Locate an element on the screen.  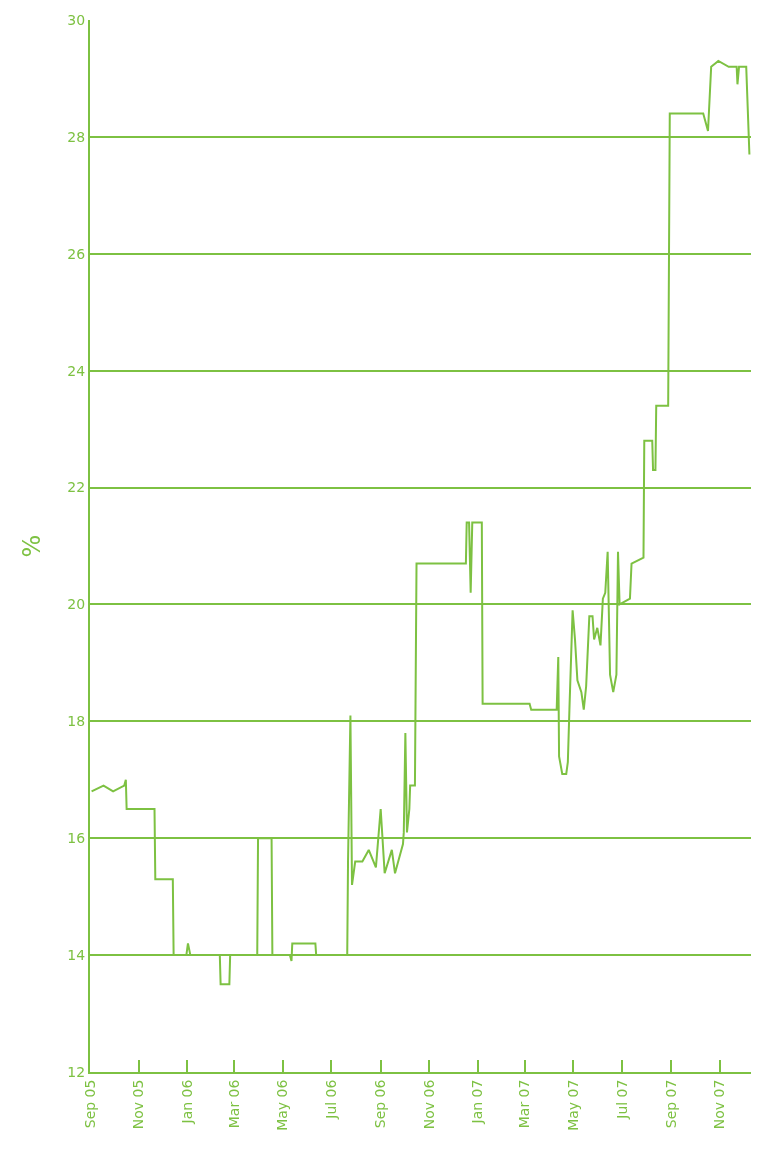
x-tick-label: Jul 07 is located at coordinates (621, 1099).